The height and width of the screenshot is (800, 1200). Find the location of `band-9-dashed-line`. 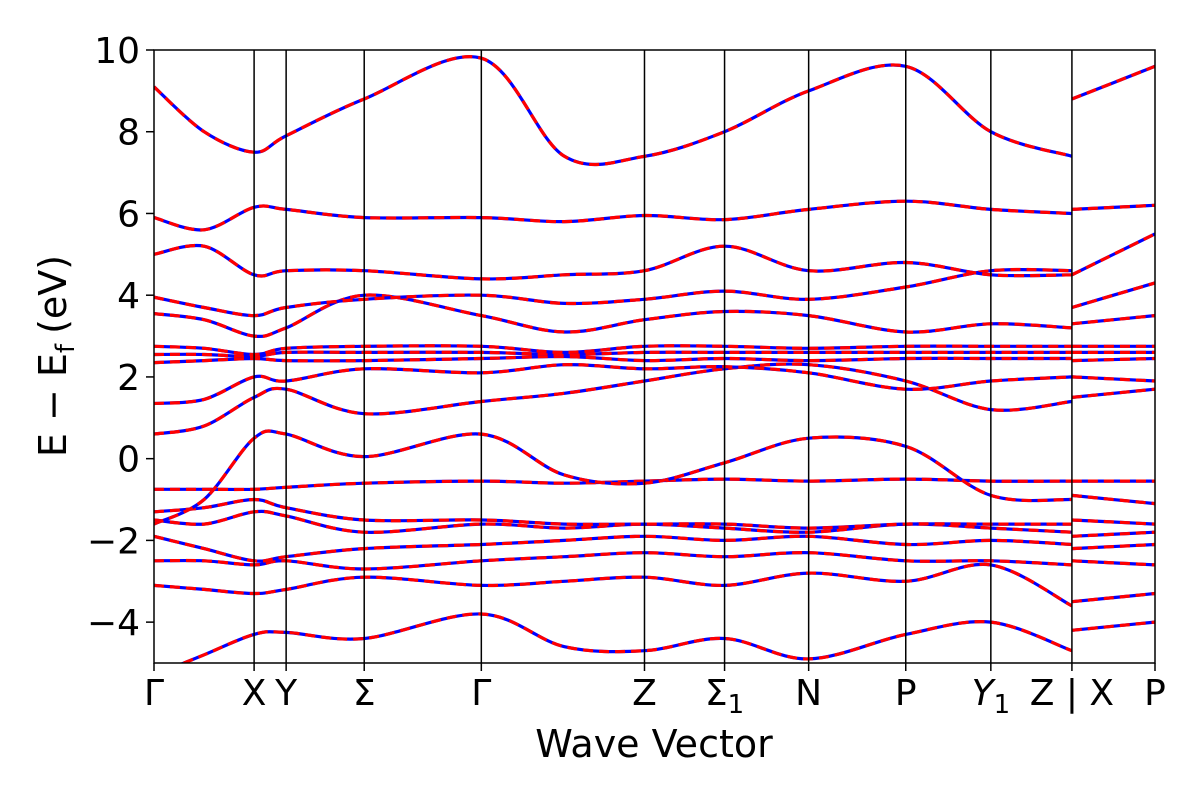

band-9-dashed-line is located at coordinates (654, 384).